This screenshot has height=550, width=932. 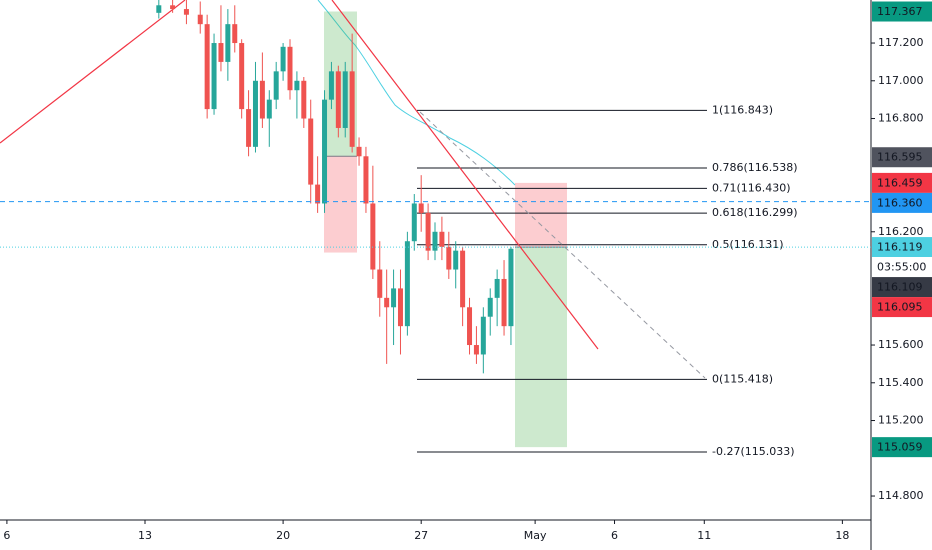 What do you see at coordinates (901, 42) in the screenshot?
I see `y-tick-label: 117.200` at bounding box center [901, 42].